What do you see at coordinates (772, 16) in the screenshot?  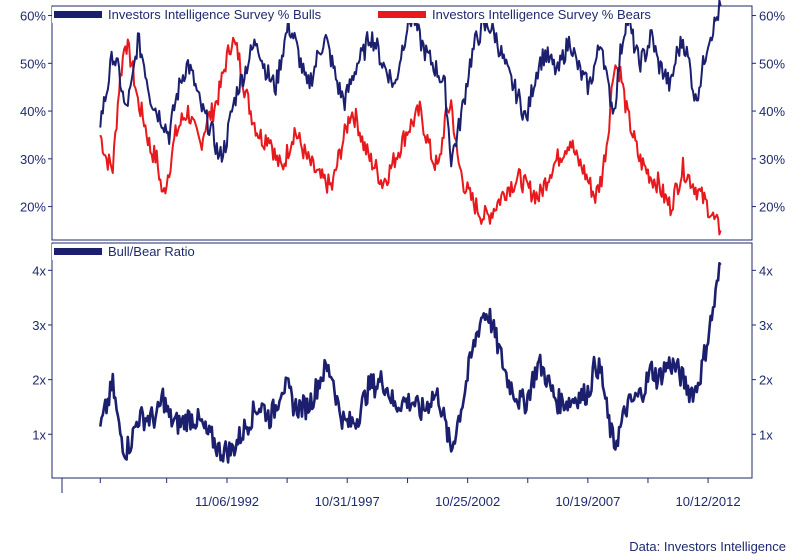 I see `y-tick-label-right: 60%` at bounding box center [772, 16].